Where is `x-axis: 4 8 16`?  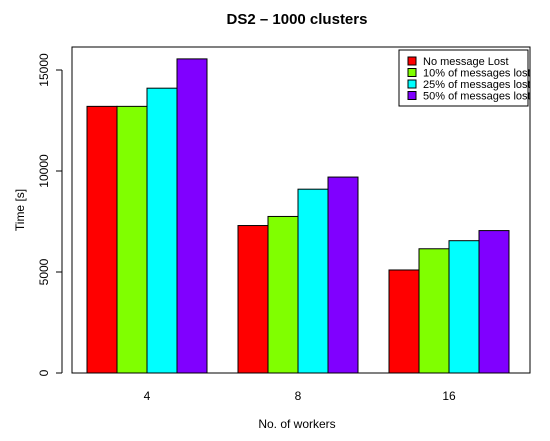
x-axis: 4 8 16 is located at coordinates (300, 396).